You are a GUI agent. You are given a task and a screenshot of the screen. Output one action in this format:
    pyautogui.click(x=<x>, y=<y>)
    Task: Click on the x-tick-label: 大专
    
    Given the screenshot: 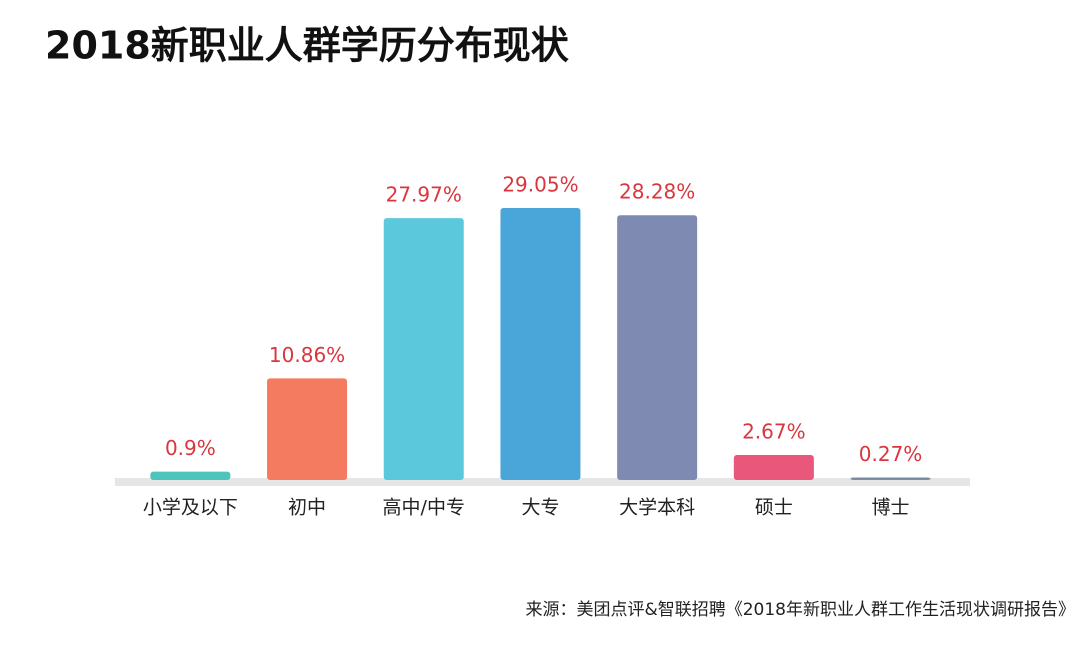 What is the action you would take?
    pyautogui.click(x=540, y=508)
    